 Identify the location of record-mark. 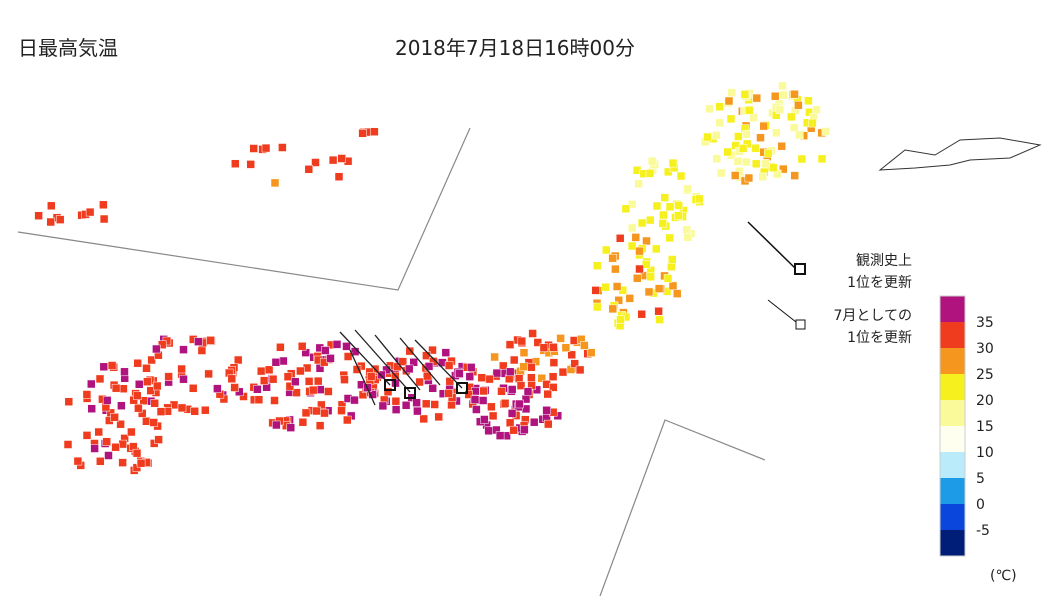
(462, 388).